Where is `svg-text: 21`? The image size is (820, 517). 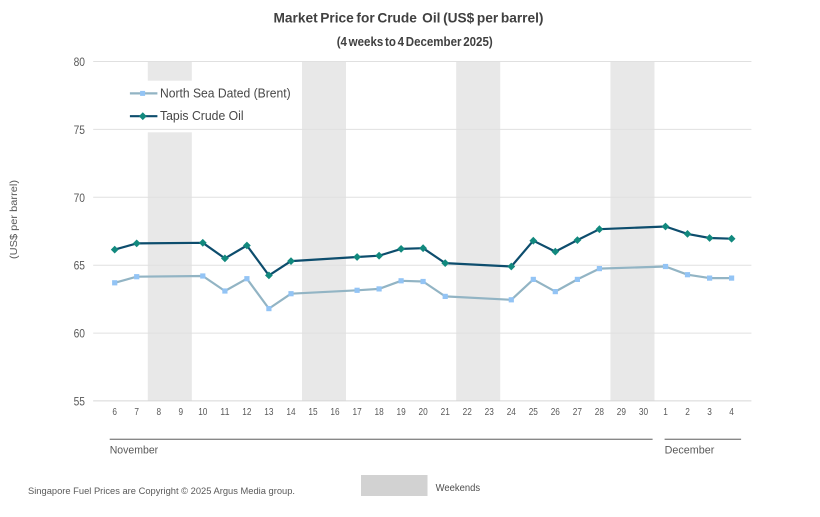
svg-text: 21 is located at coordinates (445, 412).